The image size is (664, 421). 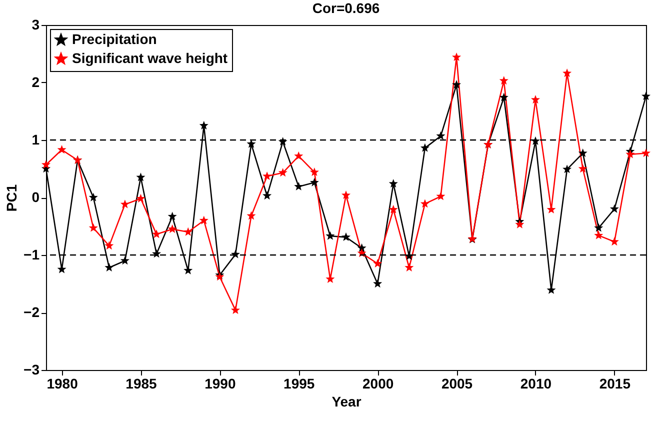 I want to click on y-tick-label: −3, so click(x=32, y=370).